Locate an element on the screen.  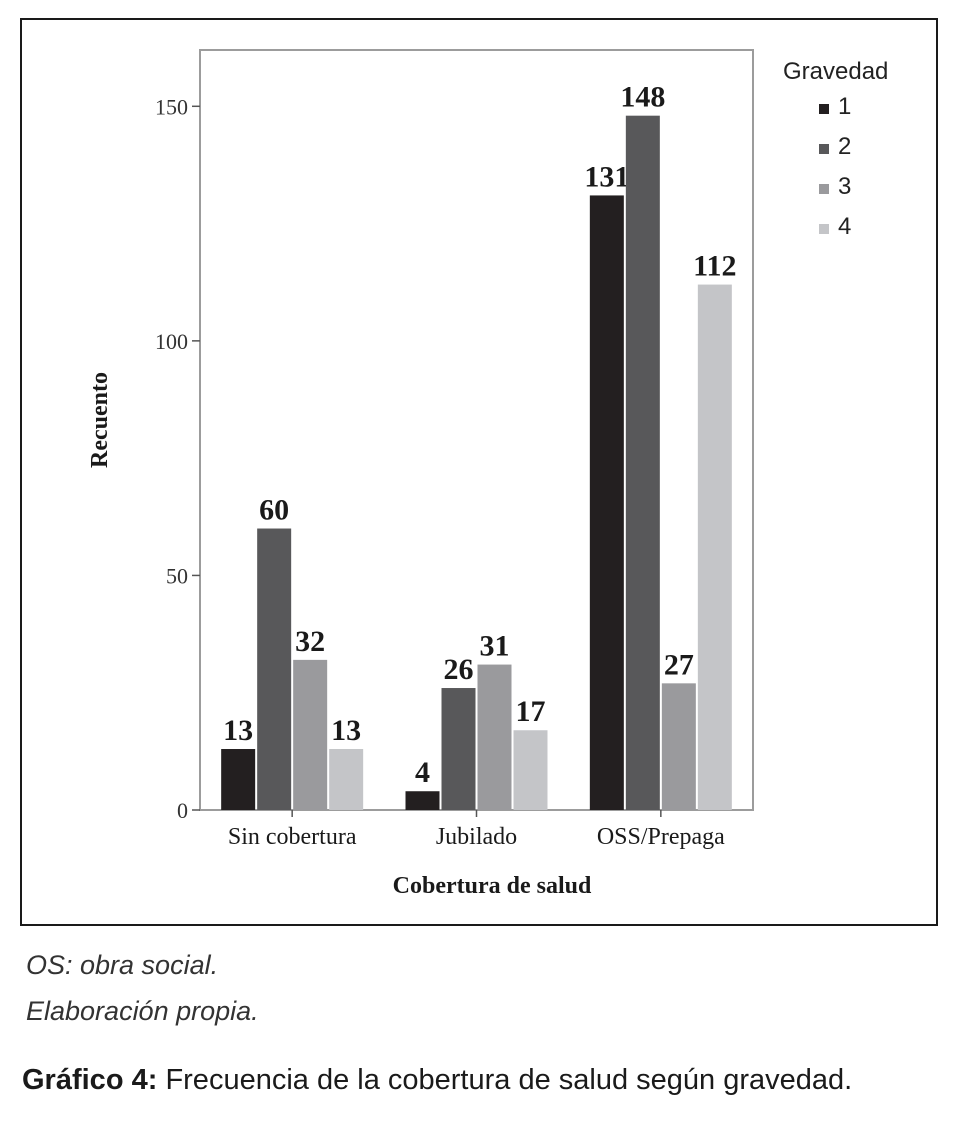
x-tick-label: Sin cobertura is located at coordinates (292, 837).